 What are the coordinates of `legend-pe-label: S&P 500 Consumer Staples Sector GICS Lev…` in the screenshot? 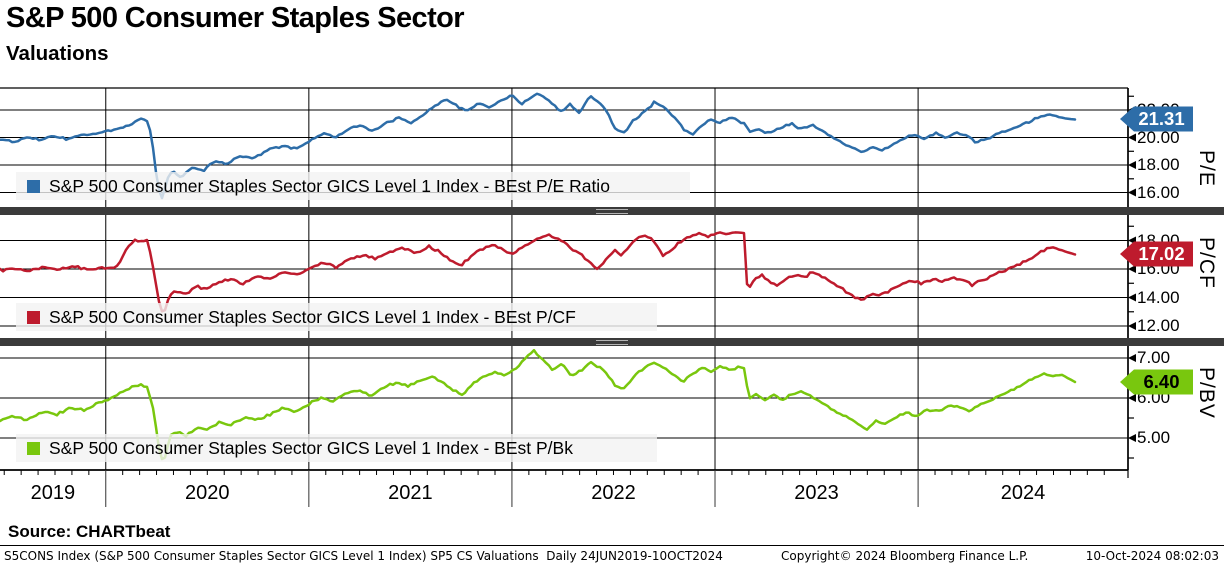 It's located at (329, 185).